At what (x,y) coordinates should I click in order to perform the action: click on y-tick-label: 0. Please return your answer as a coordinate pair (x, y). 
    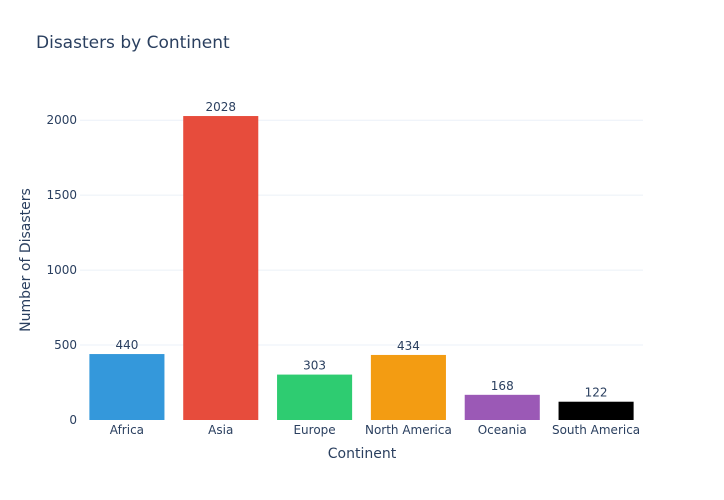
    Looking at the image, I should click on (73, 420).